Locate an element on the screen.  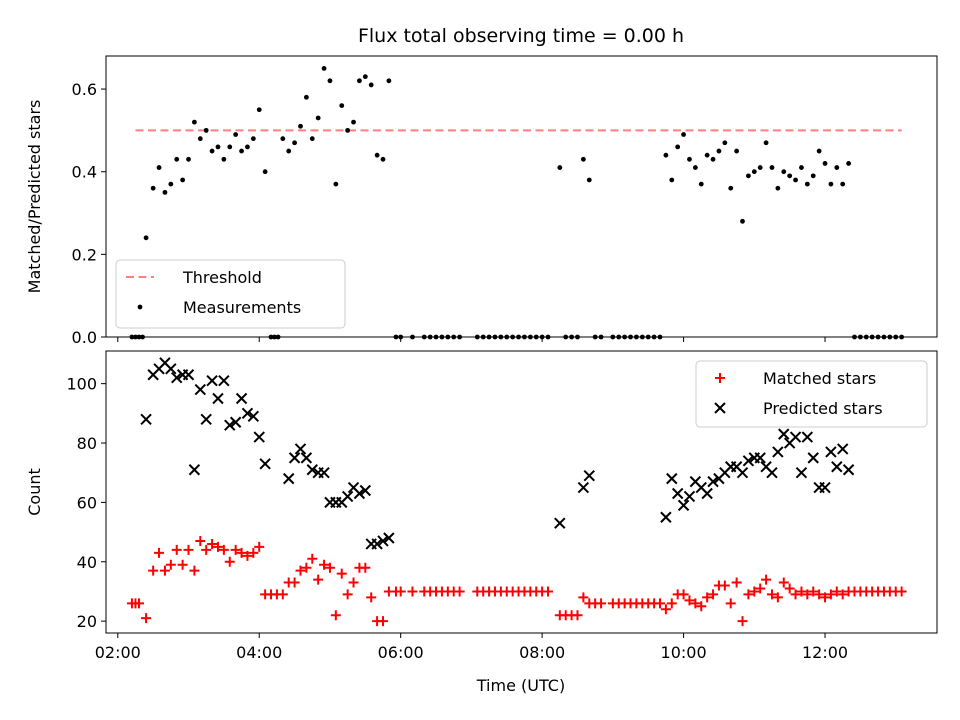
top-panel-y-axis-label: Matched/Predicted stars is located at coordinates (34, 197).